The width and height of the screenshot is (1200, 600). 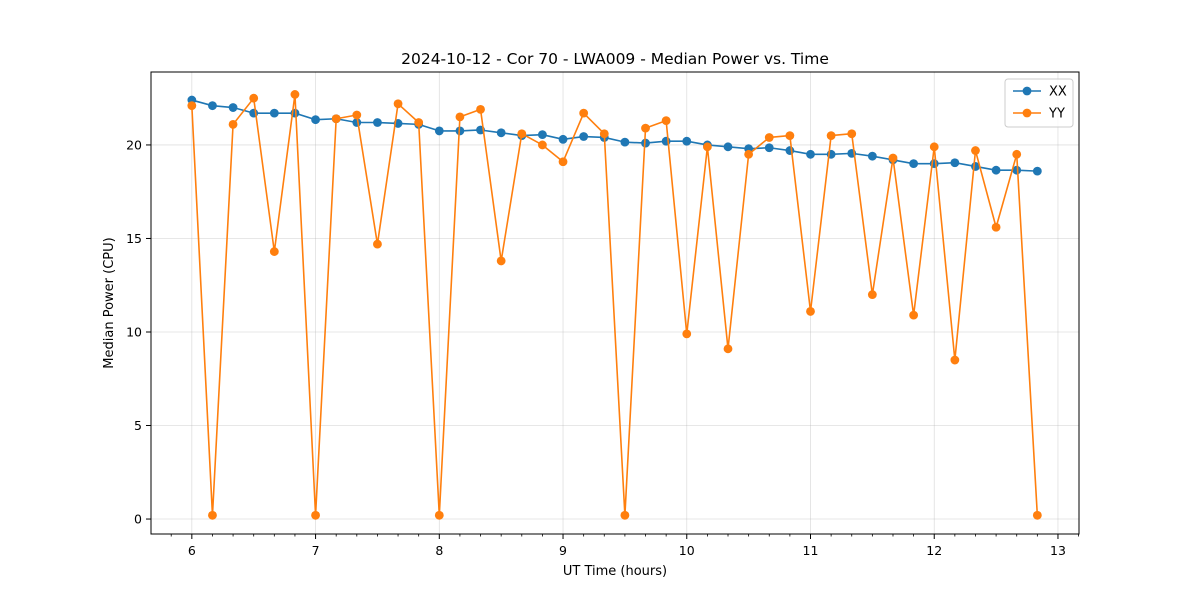 I want to click on y-tick-label: 0, so click(x=138, y=519).